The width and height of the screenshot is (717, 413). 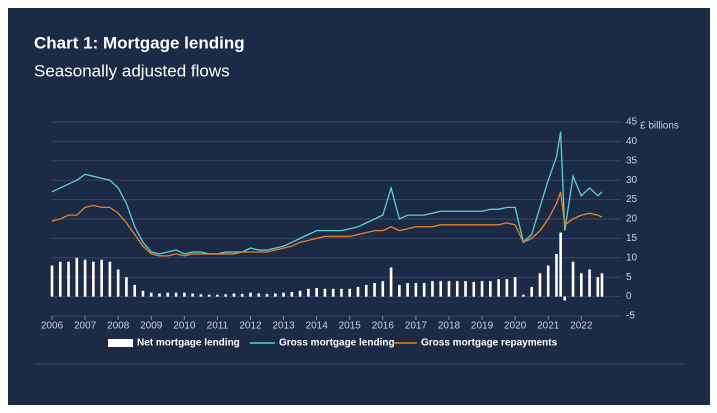 I want to click on x-tick-label: 2018, so click(x=449, y=326).